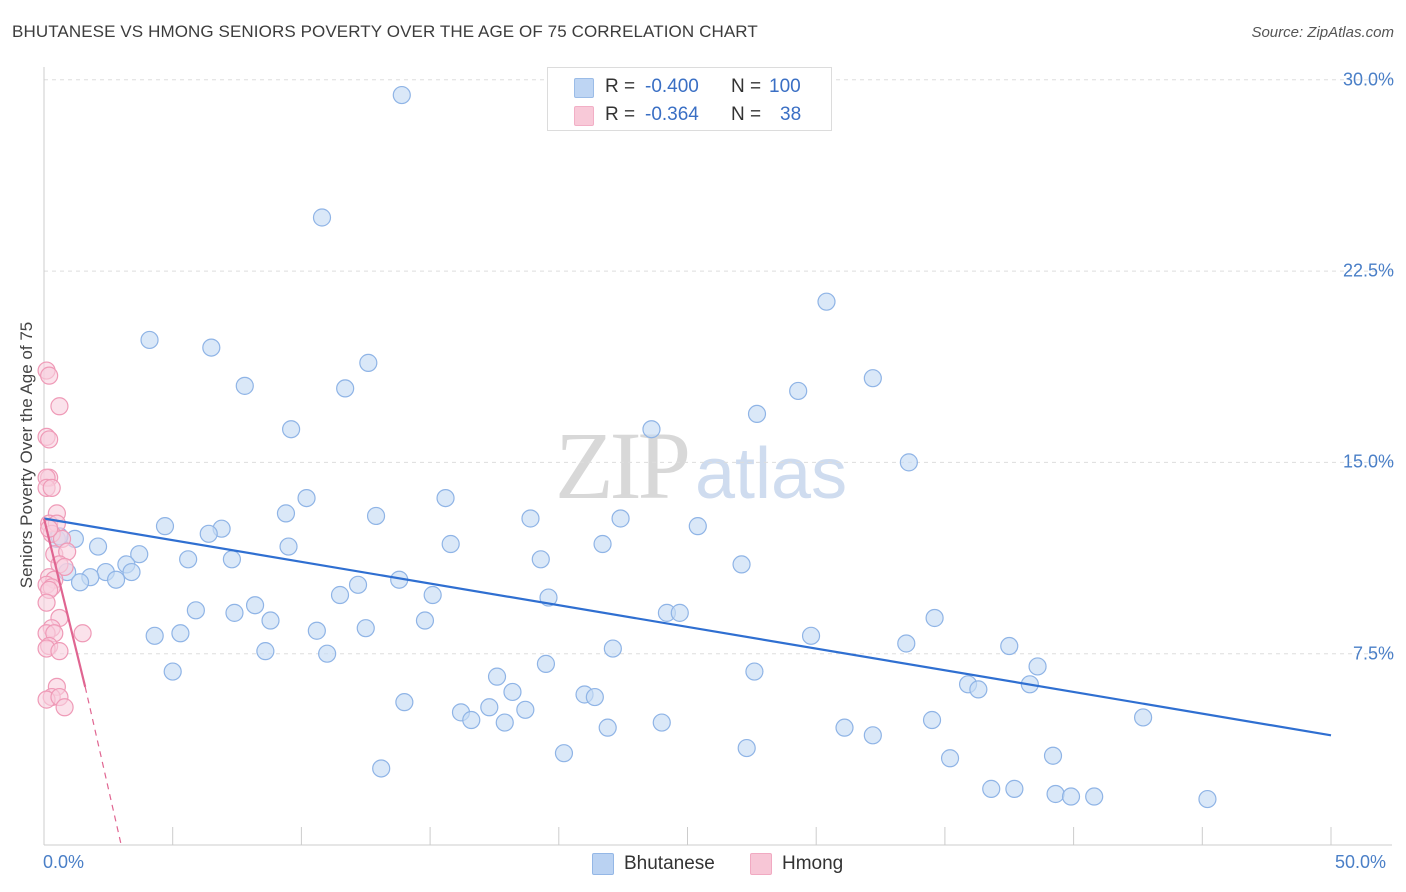 The width and height of the screenshot is (1406, 892). What do you see at coordinates (672, 114) in the screenshot?
I see `stats-r-value: -0.364` at bounding box center [672, 114].